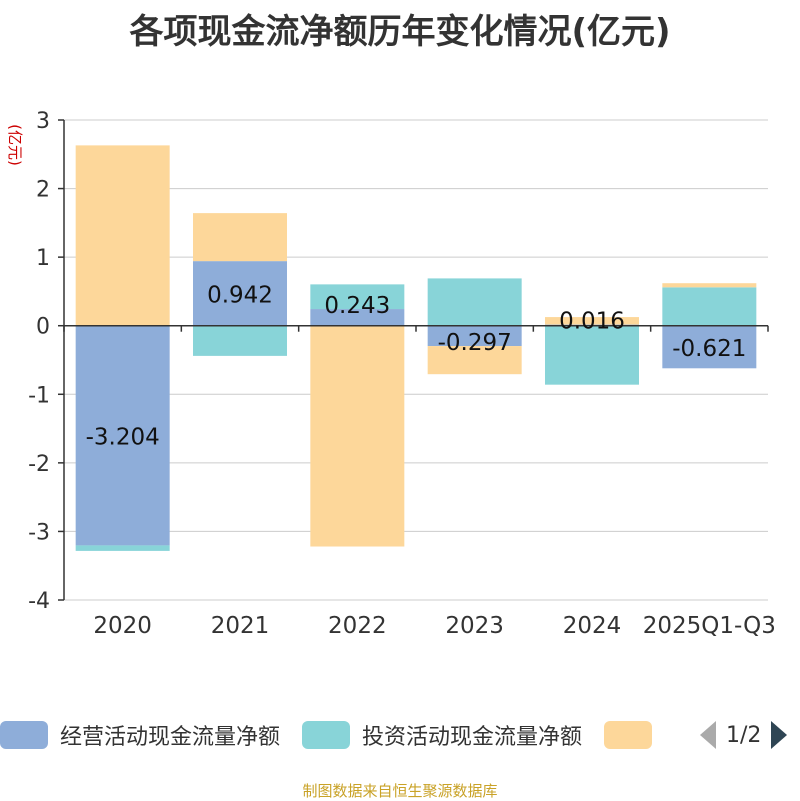 The height and width of the screenshot is (801, 800). Describe the element at coordinates (592, 626) in the screenshot. I see `x-tick-label: 2024` at that location.